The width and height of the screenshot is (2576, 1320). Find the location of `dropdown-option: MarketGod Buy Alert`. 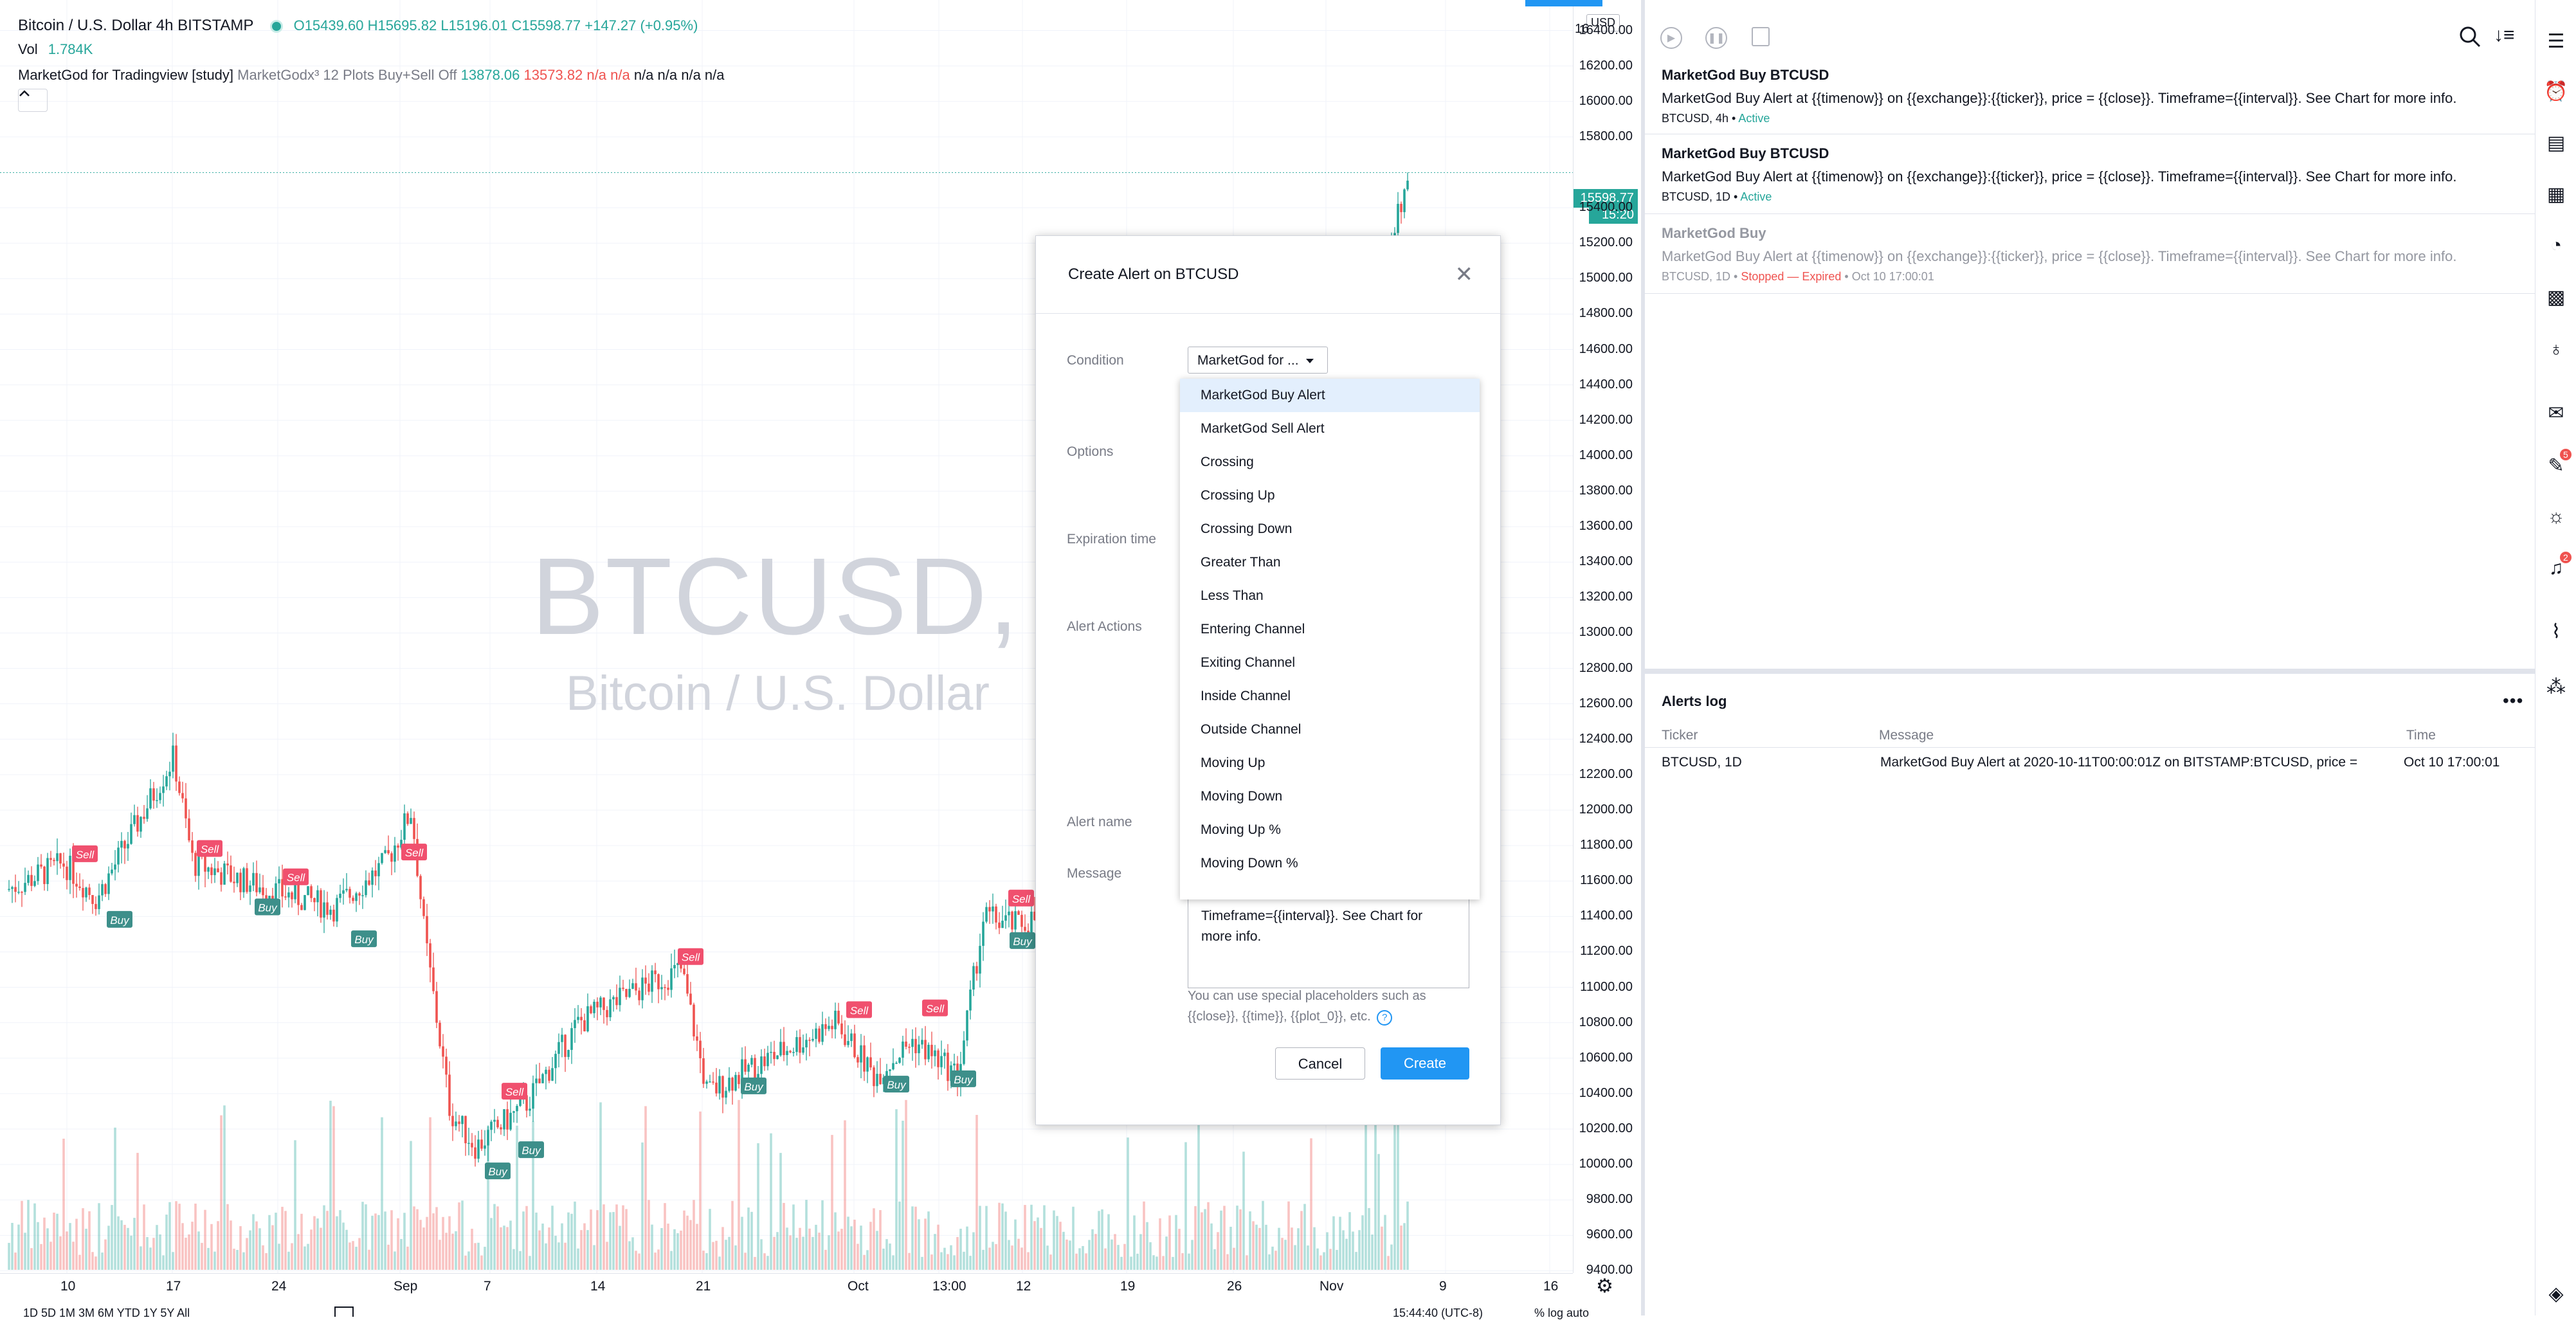

dropdown-option: MarketGod Buy Alert is located at coordinates (1330, 396).